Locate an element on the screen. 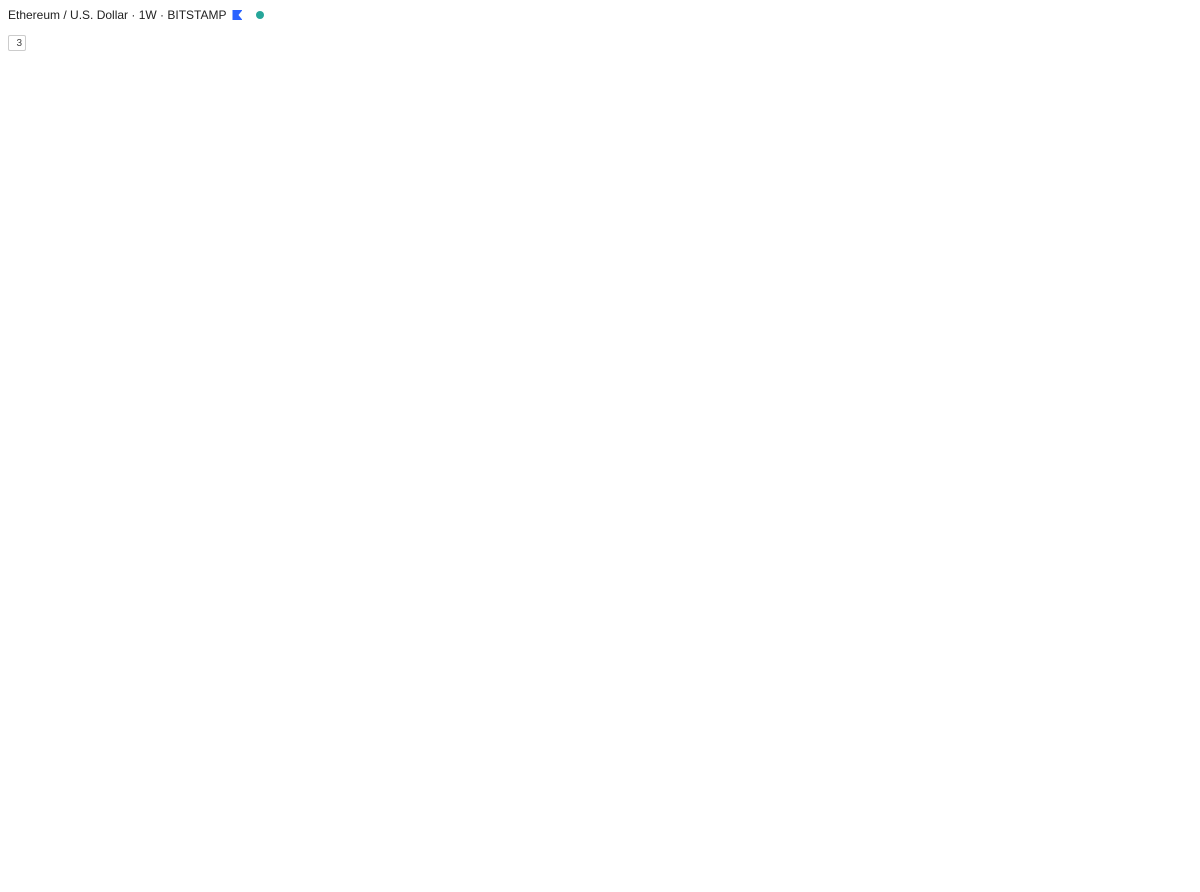 This screenshot has height=892, width=1200. x-tick-label: Nov is located at coordinates (326, 880).